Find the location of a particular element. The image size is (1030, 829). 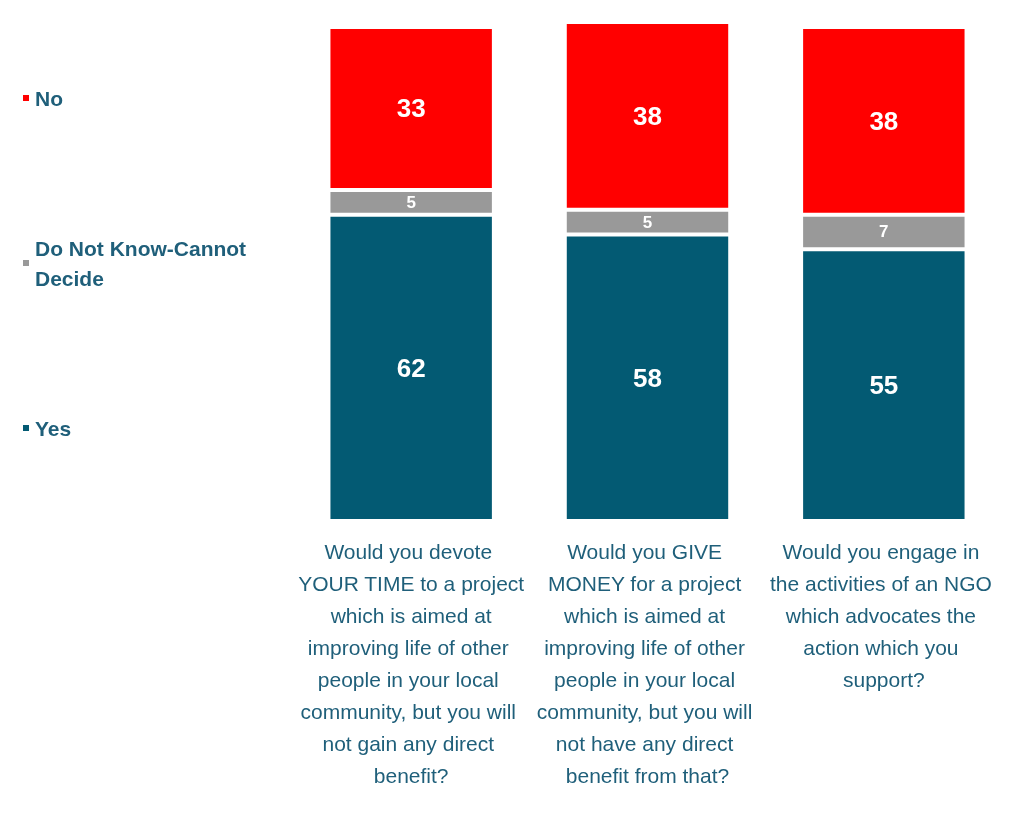

x-tick-label: Would you GIVE MONEY for a project which is aimed at improving life of other people in your local community, but you will not have any direct benefit from that? is located at coordinates (647, 663).